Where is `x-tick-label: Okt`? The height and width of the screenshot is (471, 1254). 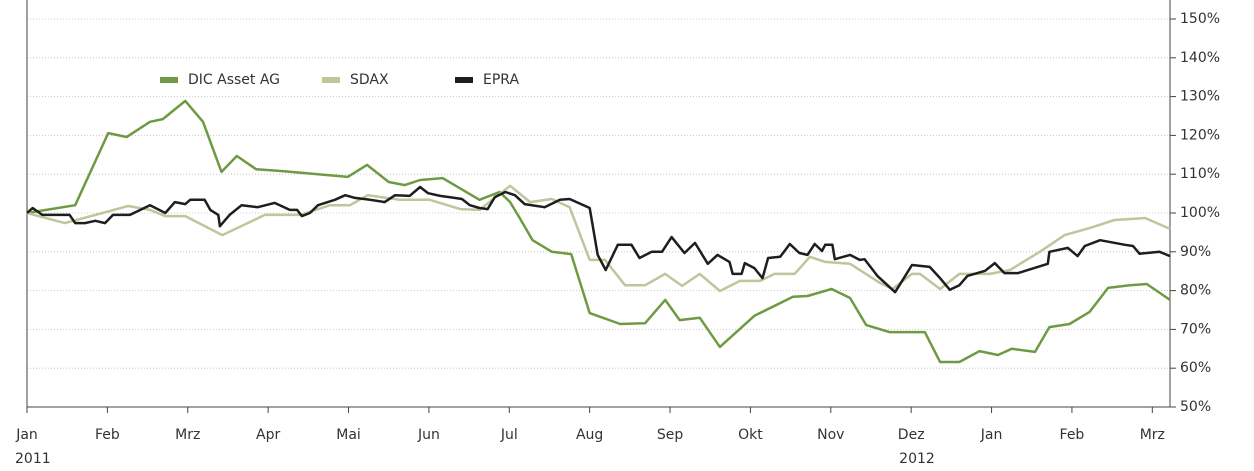
x-tick-label: Okt is located at coordinates (750, 435).